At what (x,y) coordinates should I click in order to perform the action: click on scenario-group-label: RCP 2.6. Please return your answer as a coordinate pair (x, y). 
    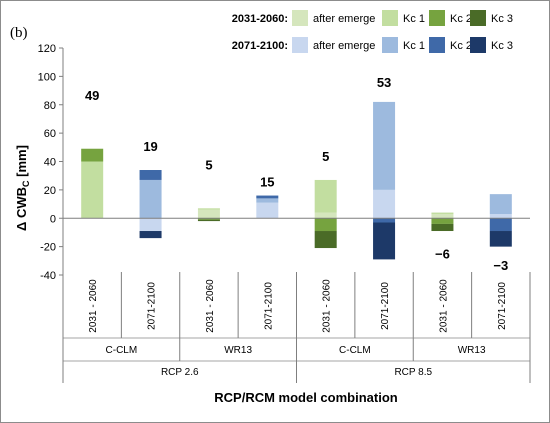
    Looking at the image, I should click on (180, 372).